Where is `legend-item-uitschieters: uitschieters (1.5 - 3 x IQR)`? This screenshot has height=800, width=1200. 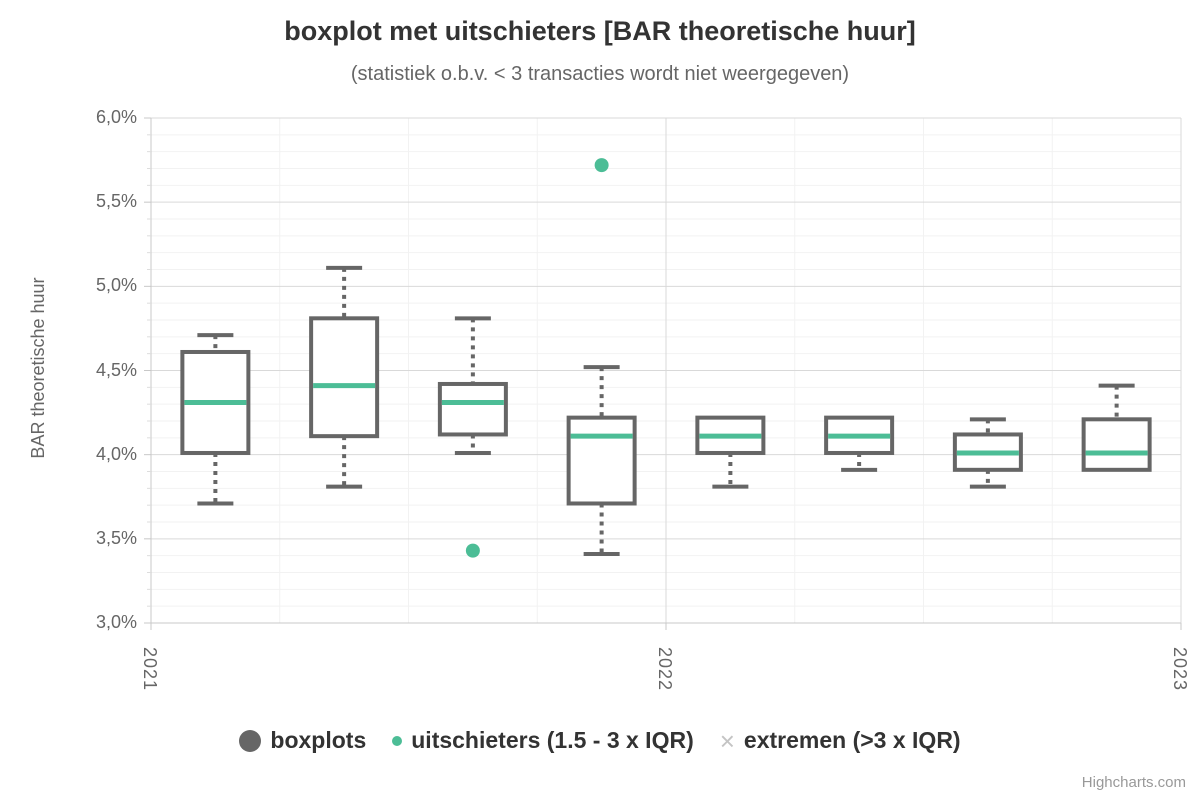
legend-item-uitschieters: uitschieters (1.5 - 3 x IQR) is located at coordinates (543, 740).